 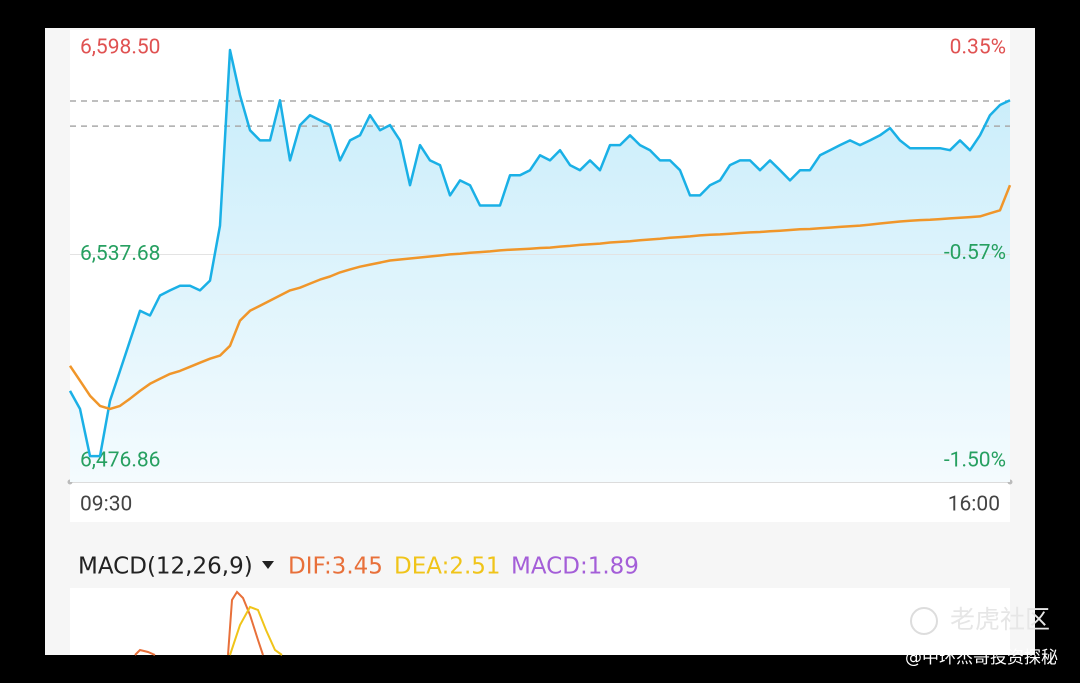 I want to click on y-tick-label: 6,476.86, so click(x=120, y=461).